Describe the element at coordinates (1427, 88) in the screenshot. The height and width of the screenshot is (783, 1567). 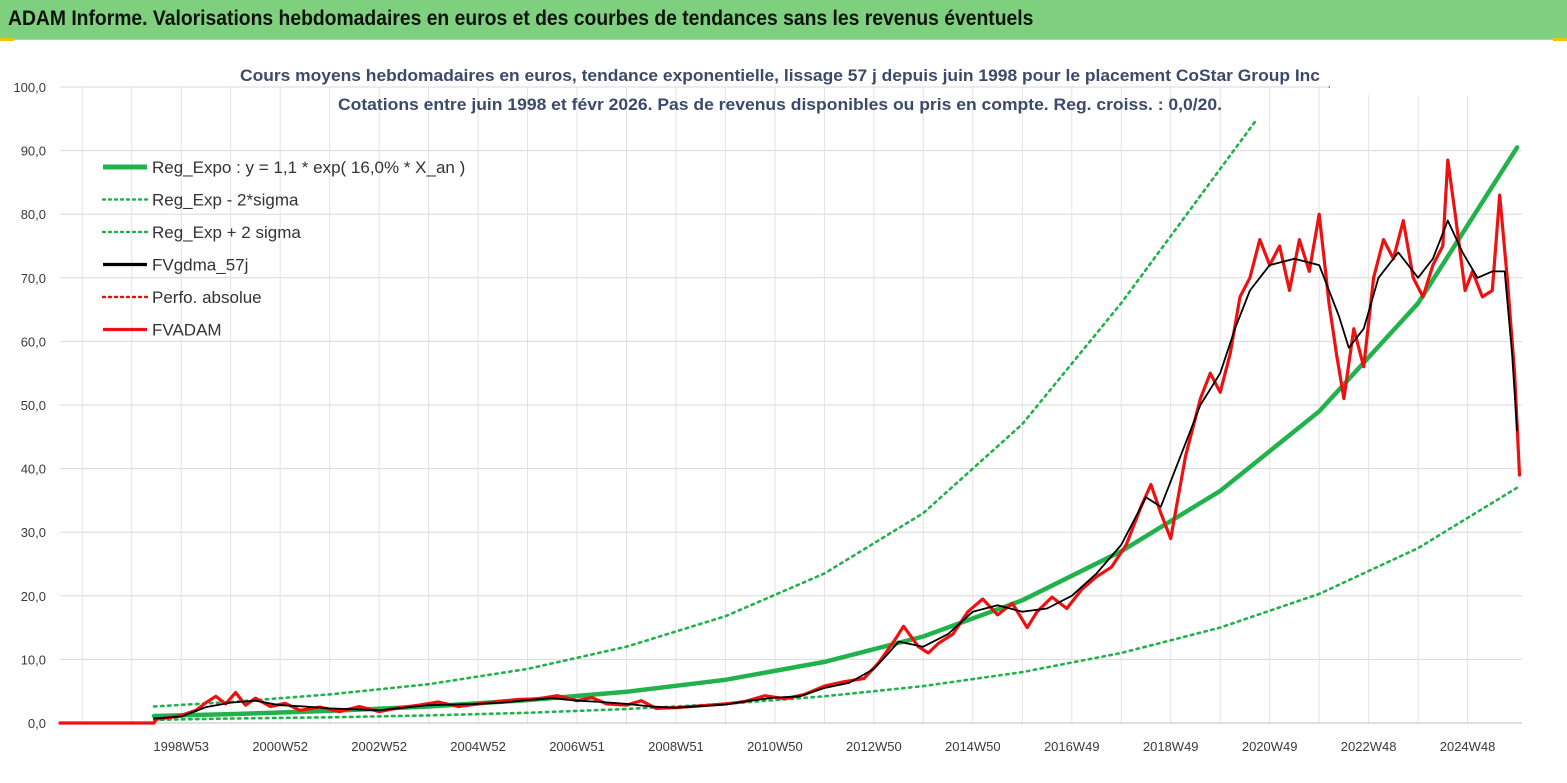
I see `title-backdrop` at that location.